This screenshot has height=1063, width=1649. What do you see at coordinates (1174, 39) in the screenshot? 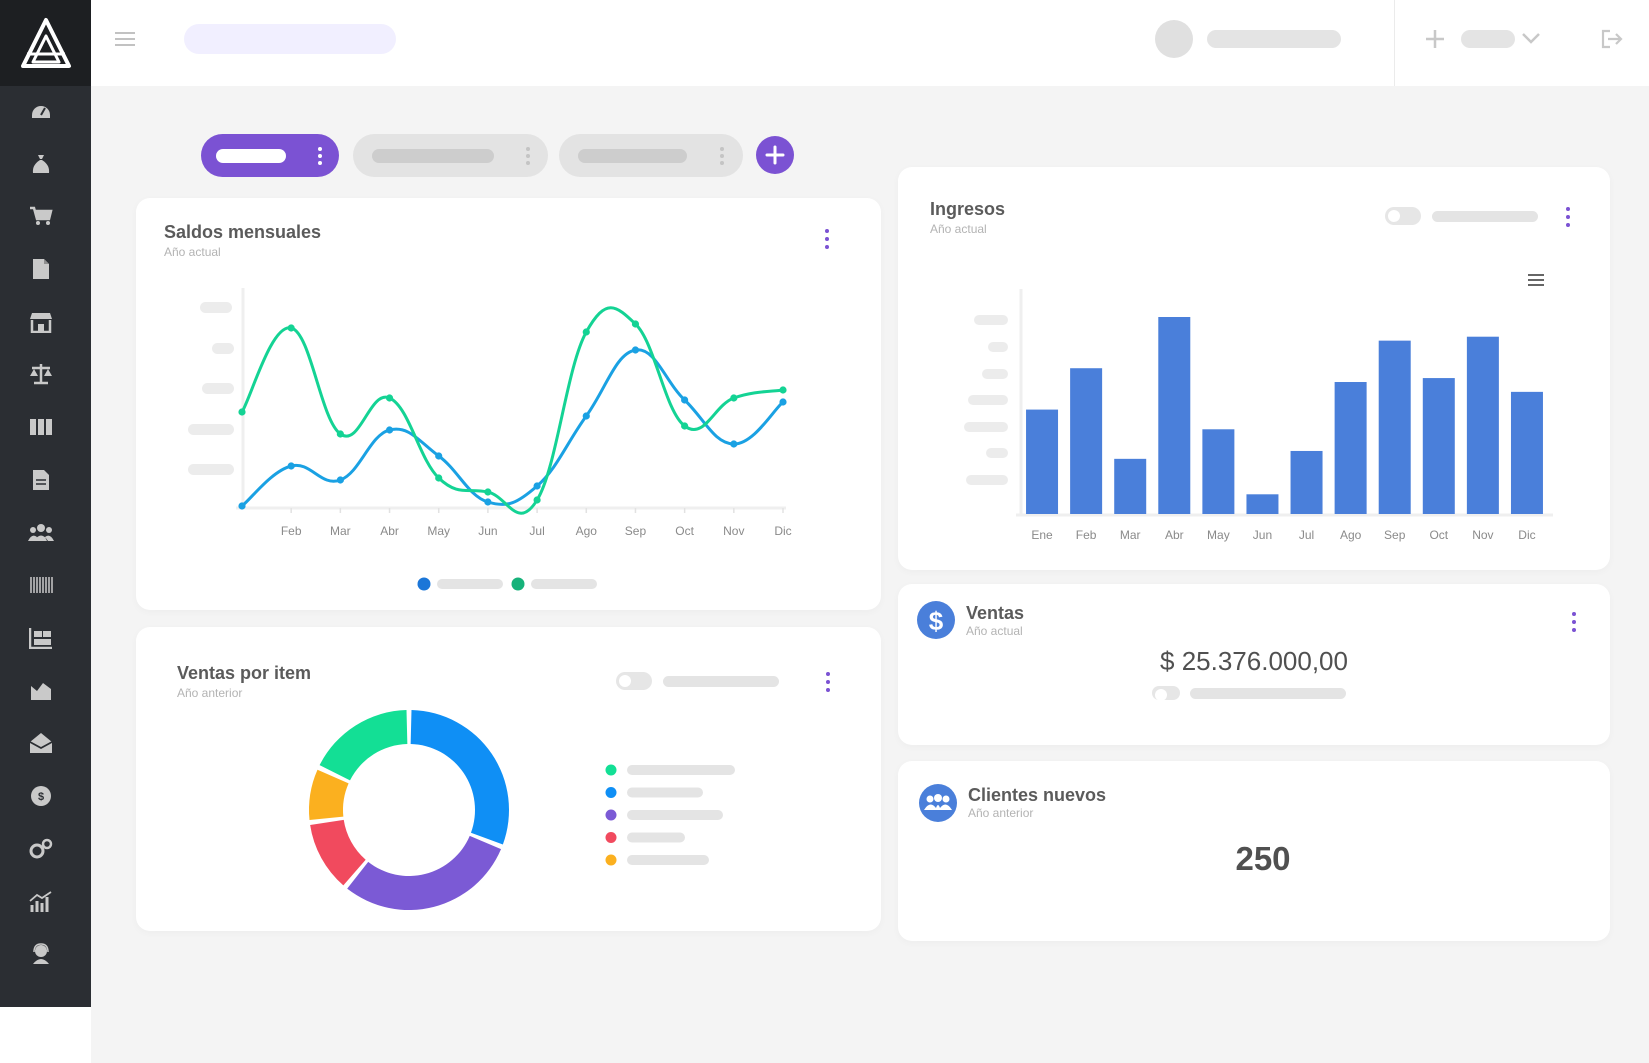
I see `avatar` at bounding box center [1174, 39].